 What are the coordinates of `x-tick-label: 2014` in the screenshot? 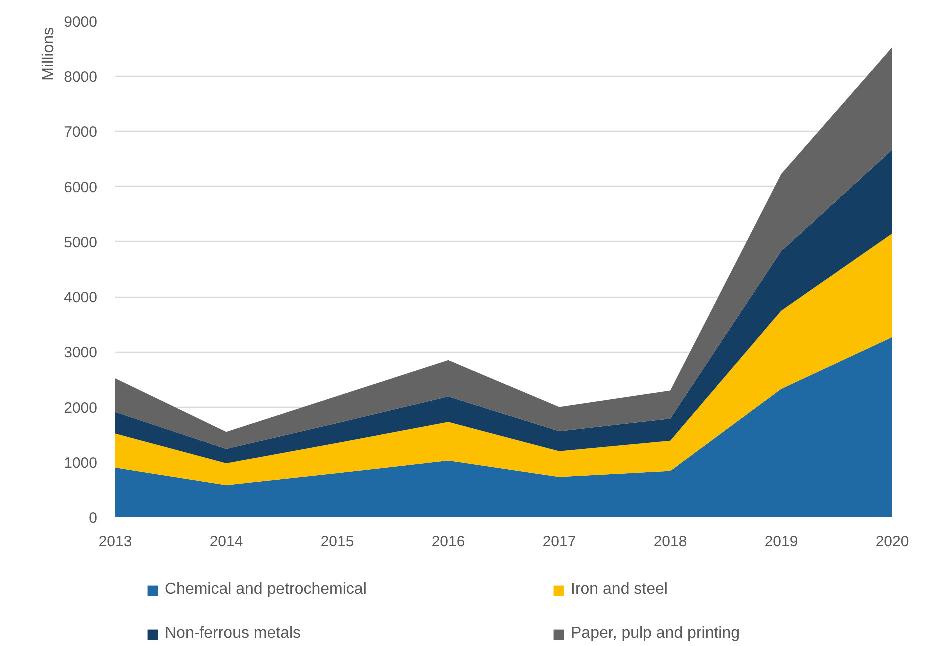 It's located at (227, 542).